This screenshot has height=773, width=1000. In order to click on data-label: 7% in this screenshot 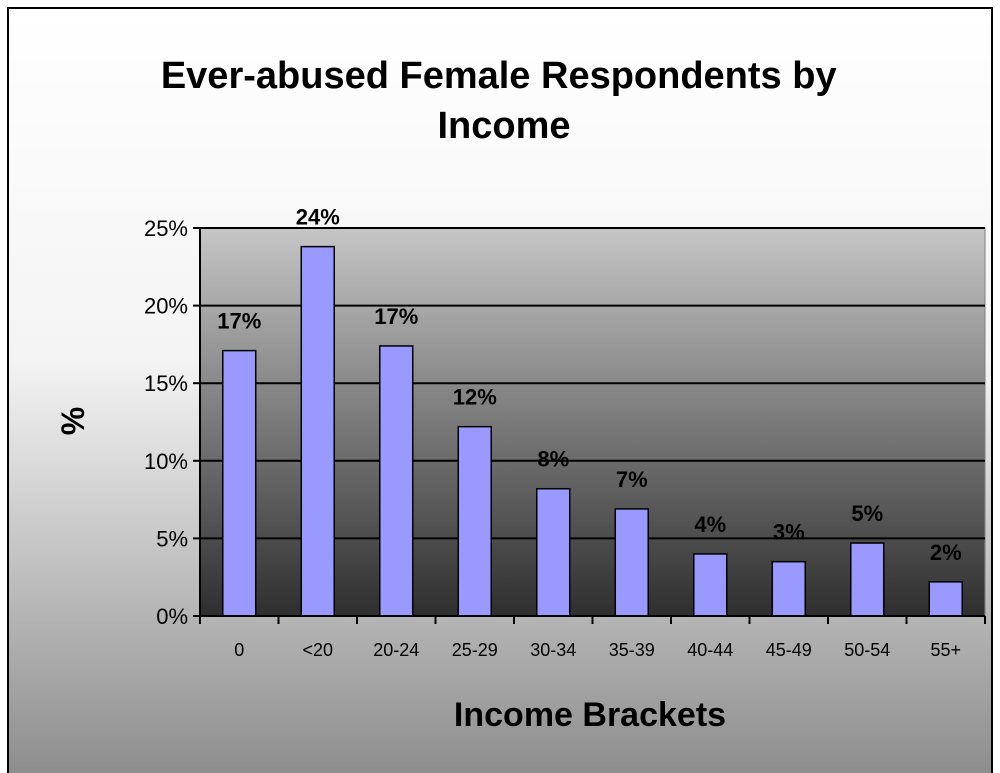, I will do `click(632, 479)`.